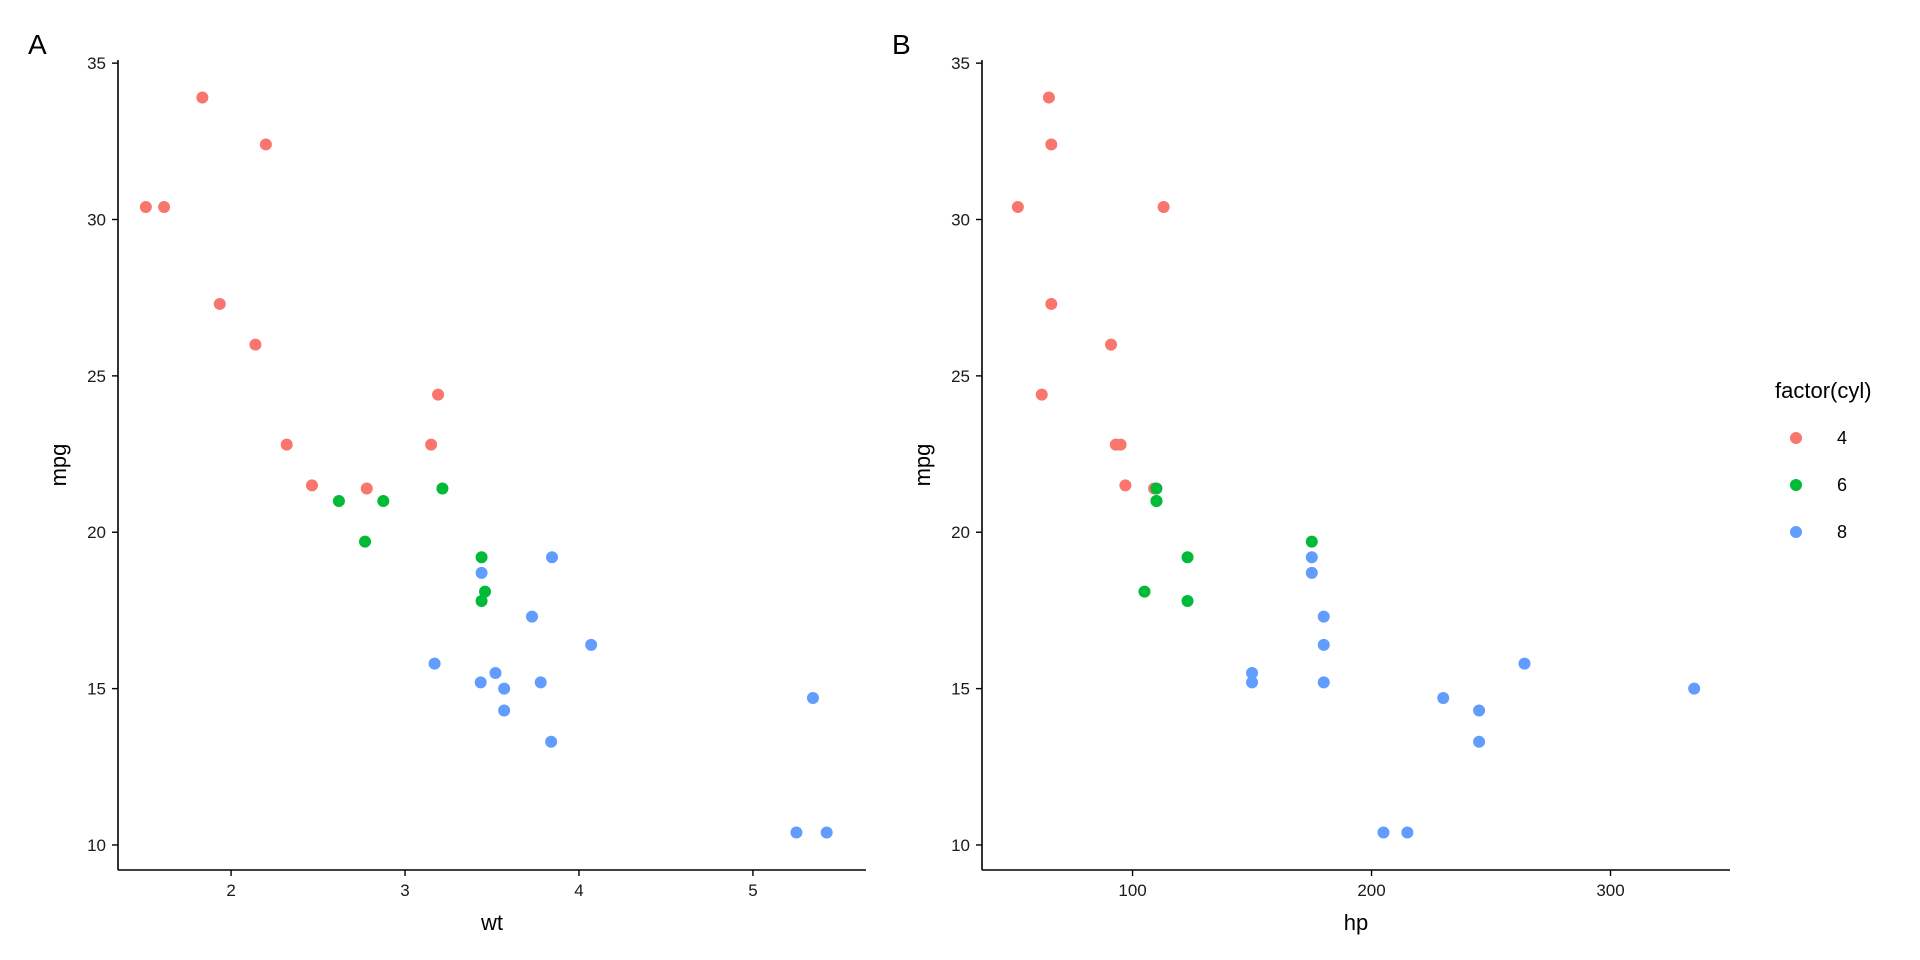 This screenshot has width=1920, height=960. What do you see at coordinates (752, 890) in the screenshot?
I see `x-tick-label: 5` at bounding box center [752, 890].